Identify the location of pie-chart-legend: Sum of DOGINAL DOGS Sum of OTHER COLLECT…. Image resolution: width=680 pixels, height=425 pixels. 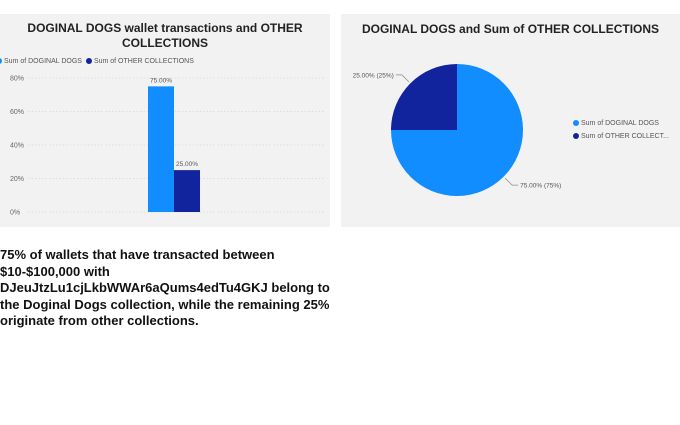
(623, 133).